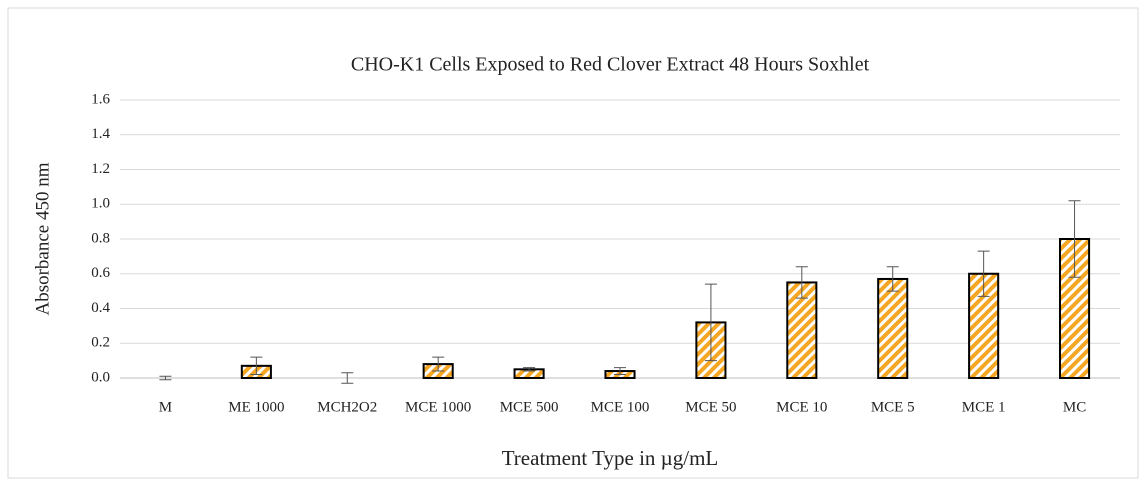 The height and width of the screenshot is (484, 1145). Describe the element at coordinates (100, 273) in the screenshot. I see `y-tick-label: 0.6` at that location.